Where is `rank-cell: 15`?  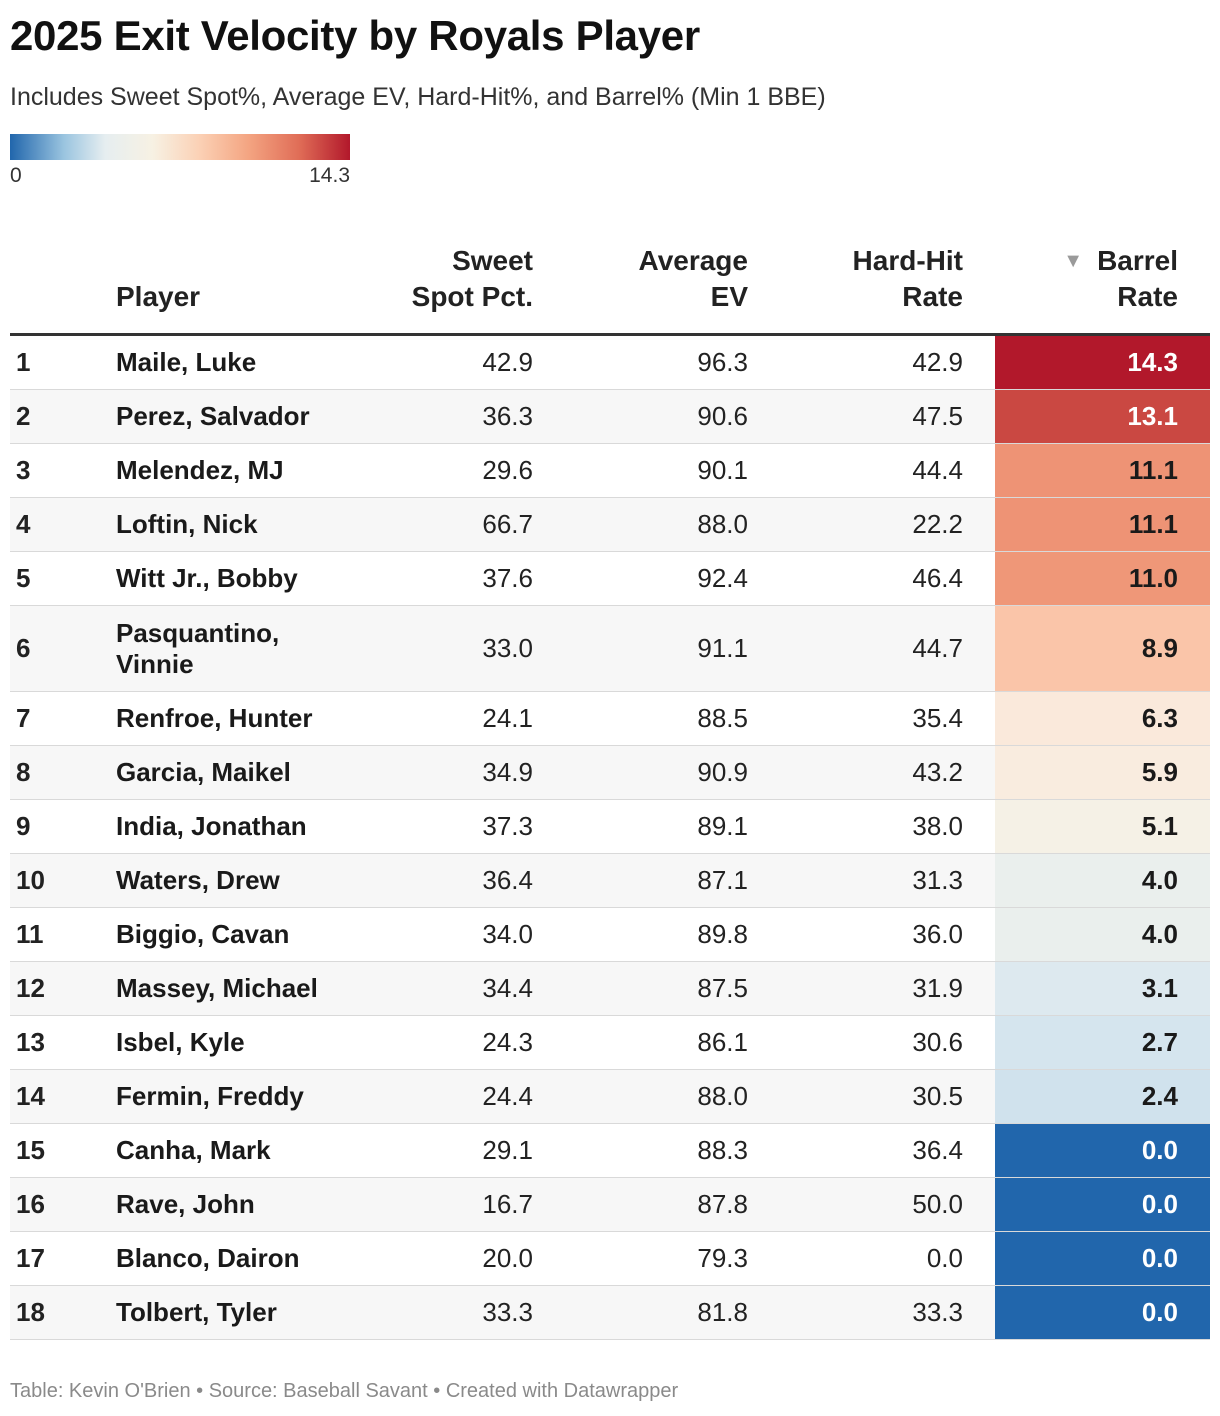 rank-cell: 15 is located at coordinates (63, 1150).